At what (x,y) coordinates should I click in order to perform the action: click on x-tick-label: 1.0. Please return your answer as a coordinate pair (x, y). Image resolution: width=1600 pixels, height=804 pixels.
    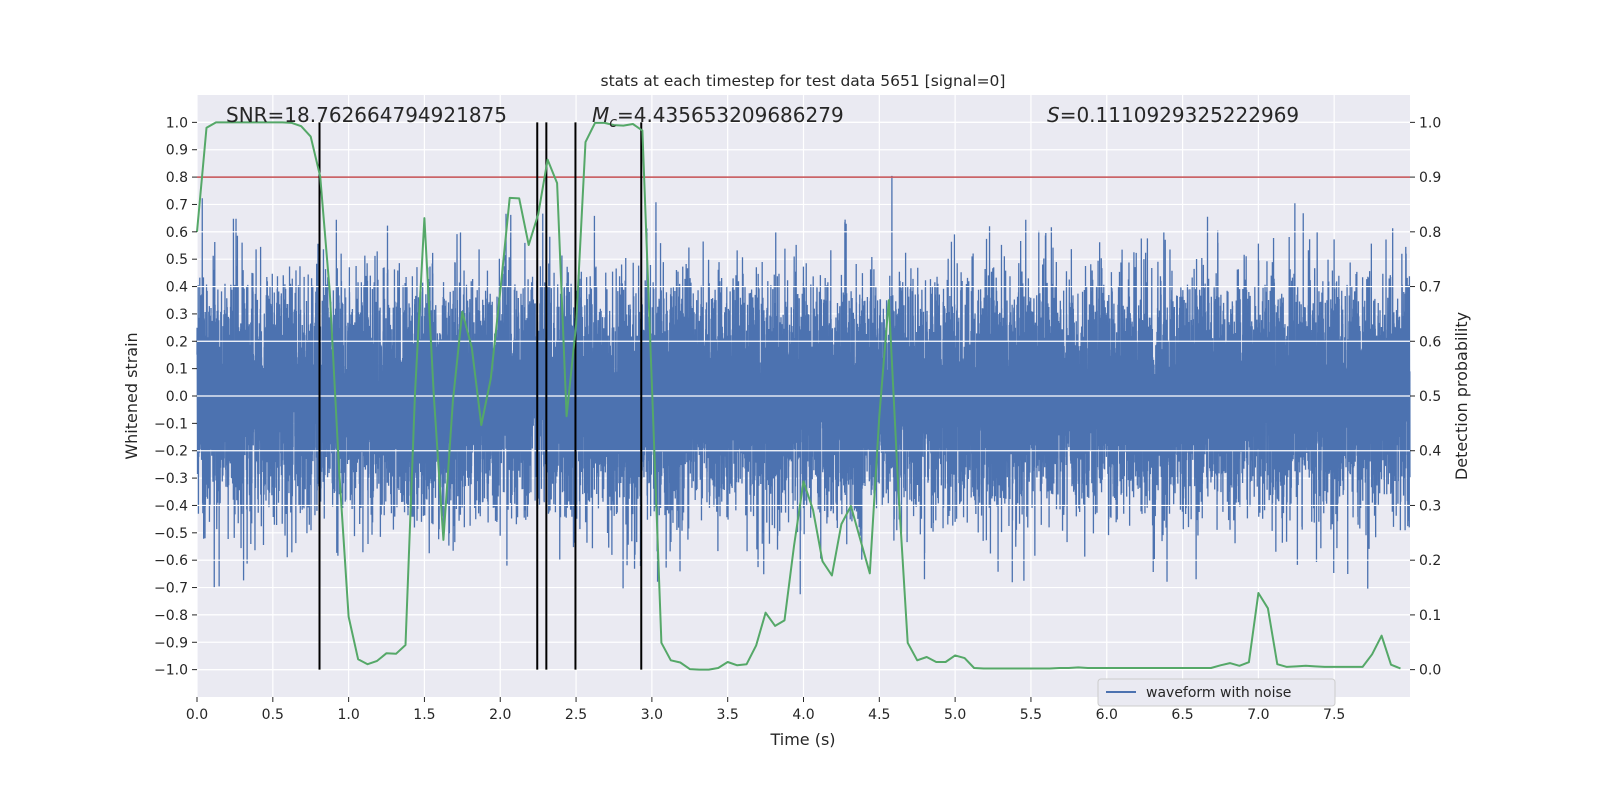
    Looking at the image, I should click on (348, 715).